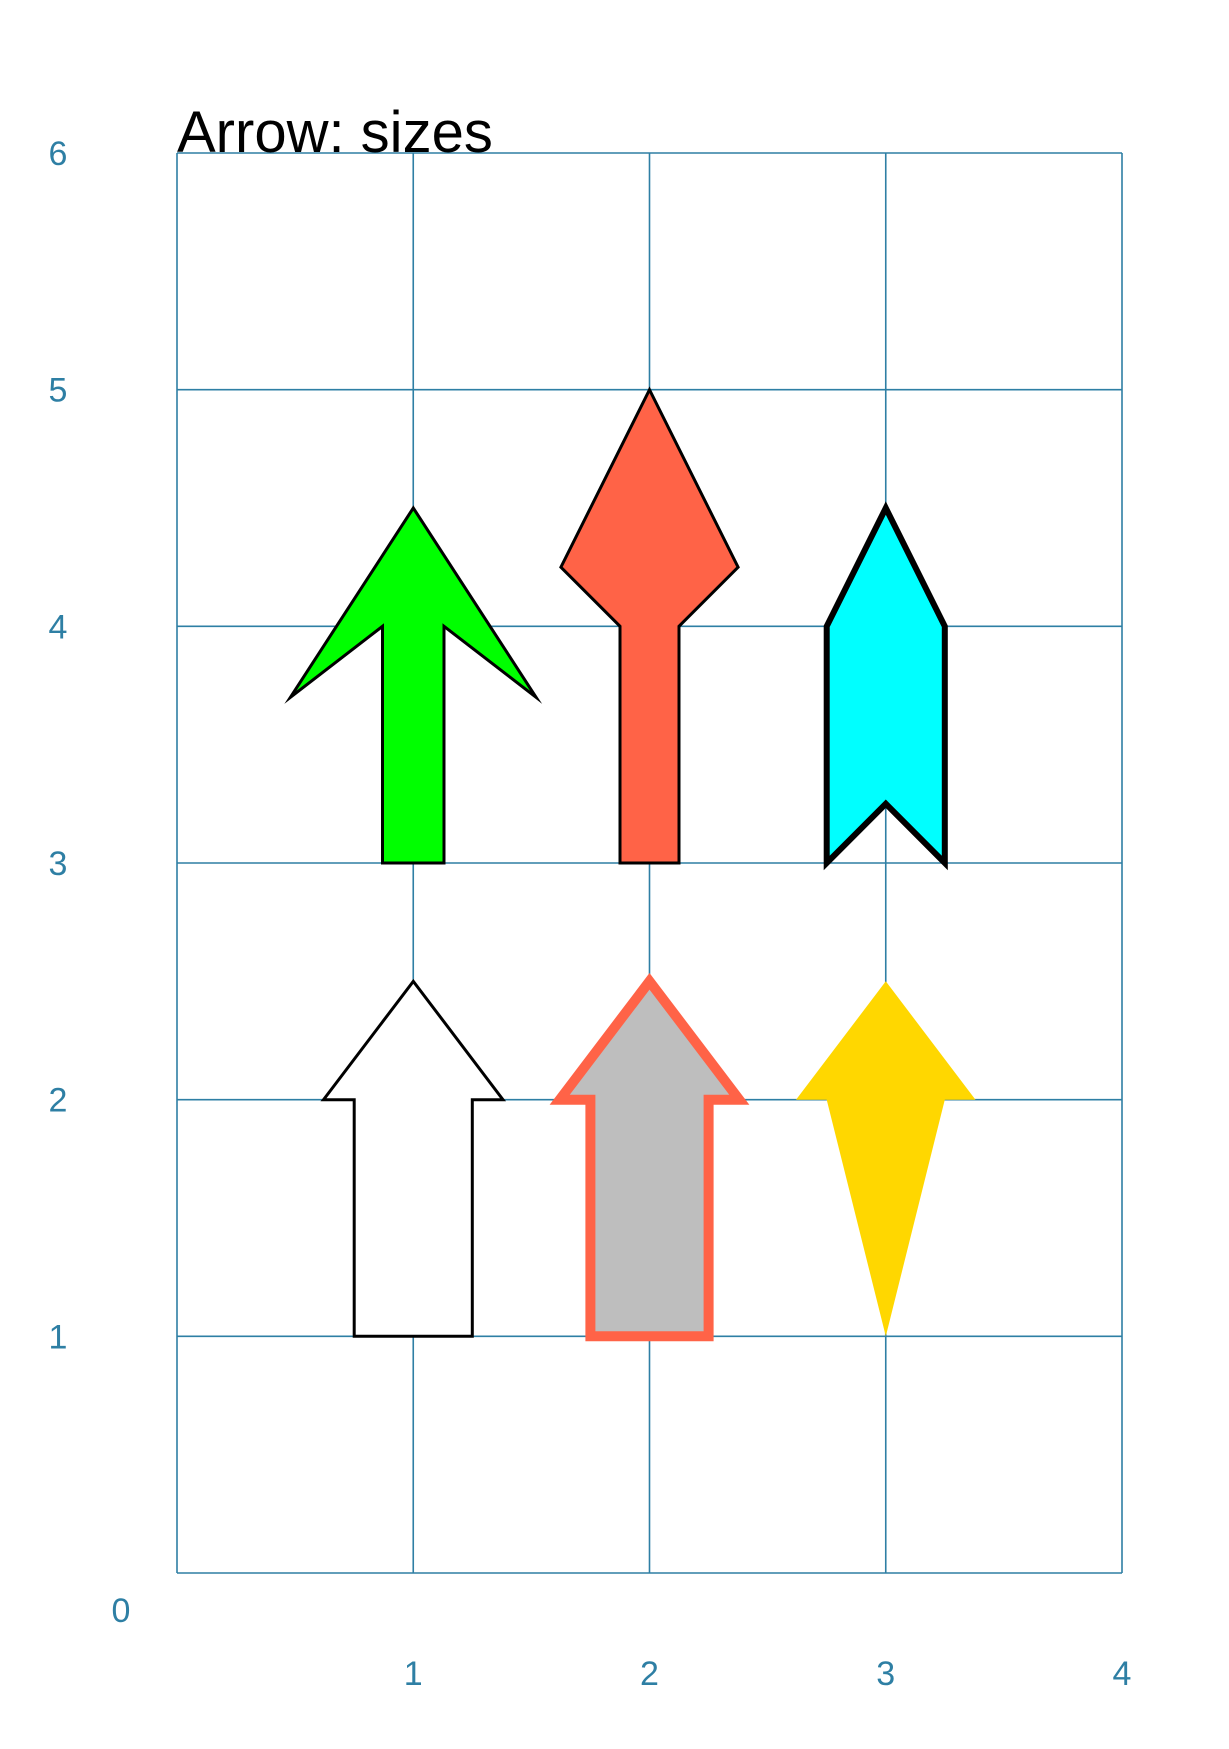 The height and width of the screenshot is (1749, 1229). What do you see at coordinates (58, 1337) in the screenshot?
I see `y-tick-label: 1` at bounding box center [58, 1337].